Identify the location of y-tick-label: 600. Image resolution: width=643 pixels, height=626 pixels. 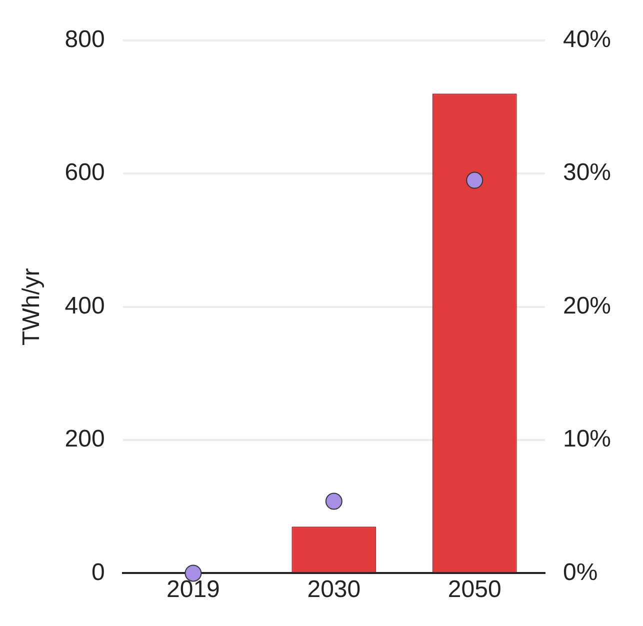
(84, 172).